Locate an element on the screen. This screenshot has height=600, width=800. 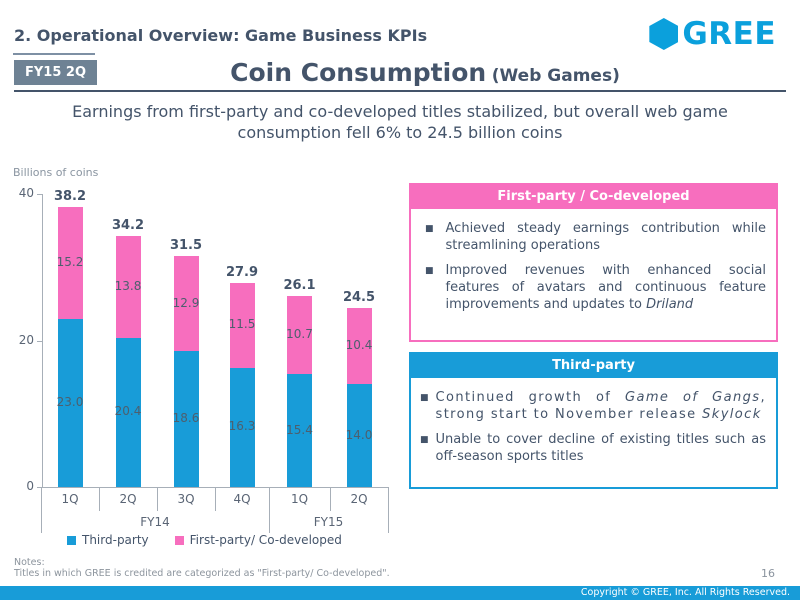
chart-legend: Third-party First-party/ Co-developed is located at coordinates (204, 540).